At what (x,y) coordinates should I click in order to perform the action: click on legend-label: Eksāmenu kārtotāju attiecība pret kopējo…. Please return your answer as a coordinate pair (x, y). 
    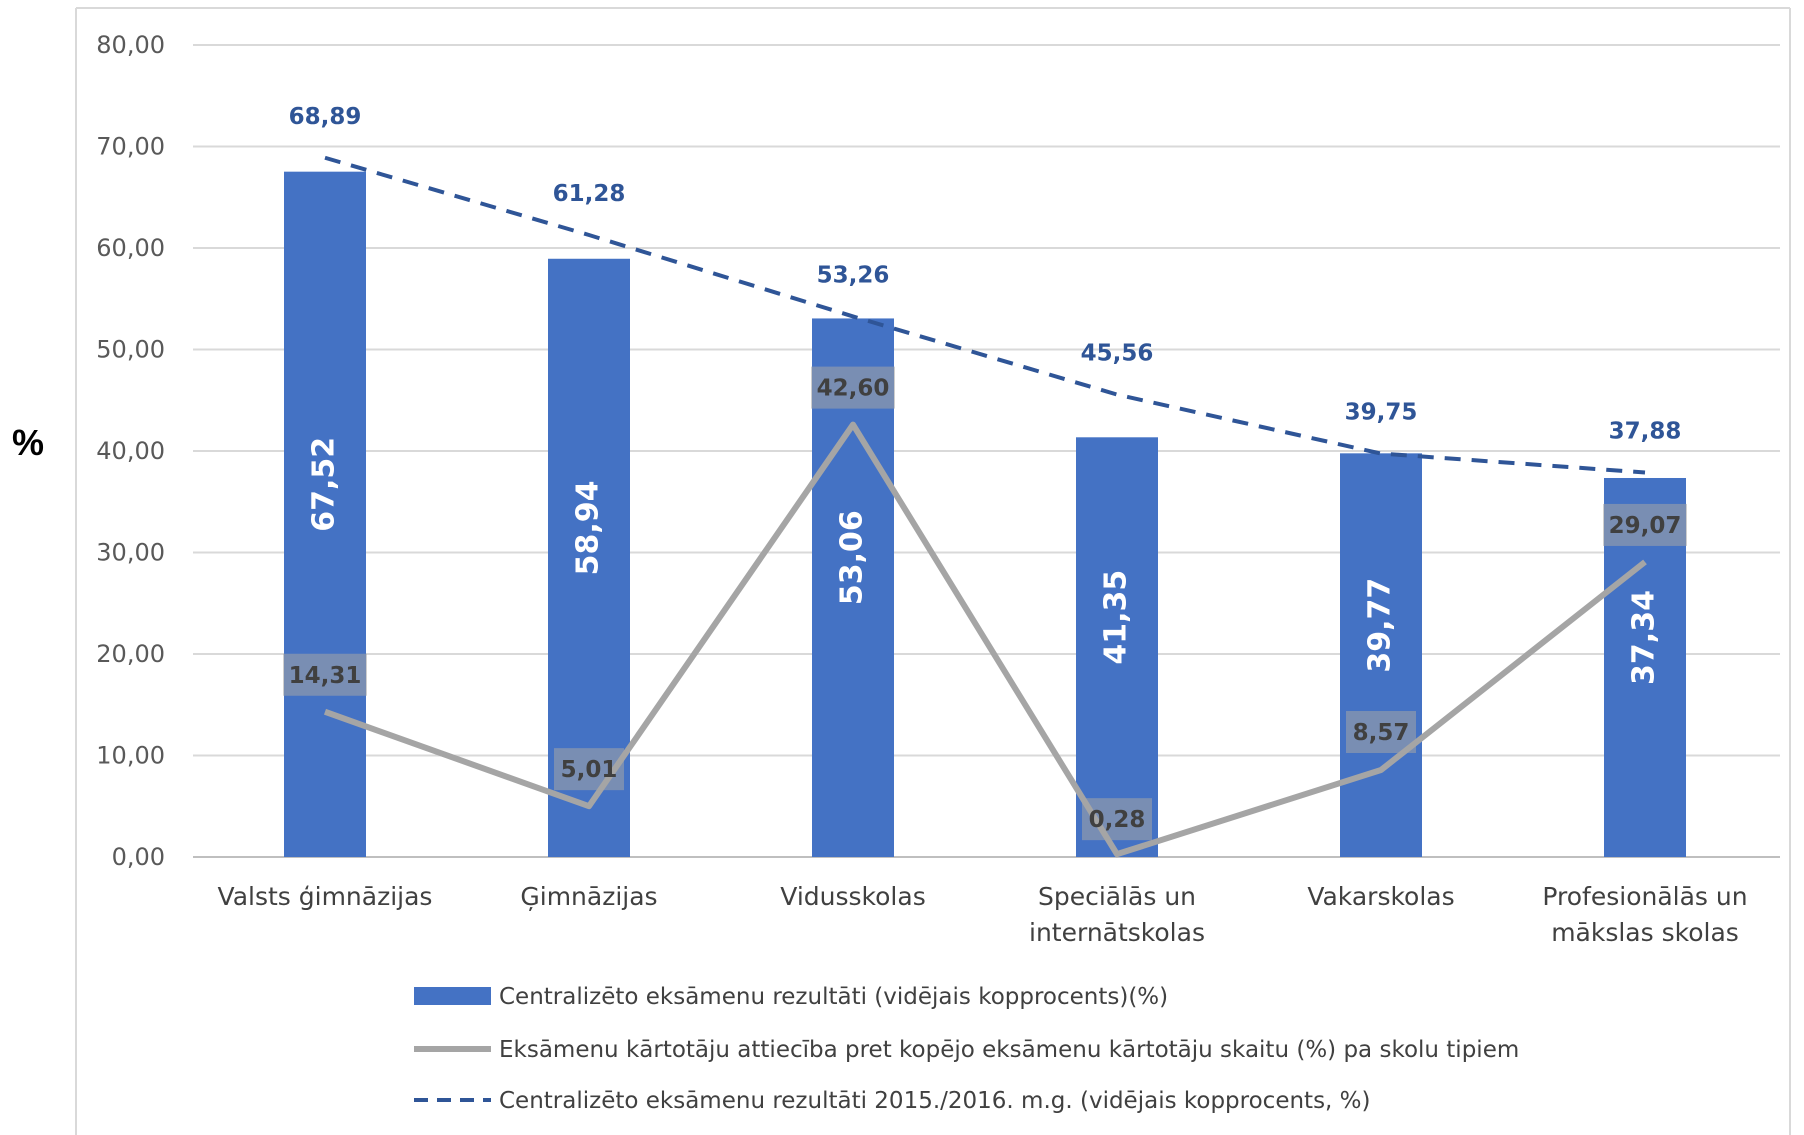
    Looking at the image, I should click on (1009, 1050).